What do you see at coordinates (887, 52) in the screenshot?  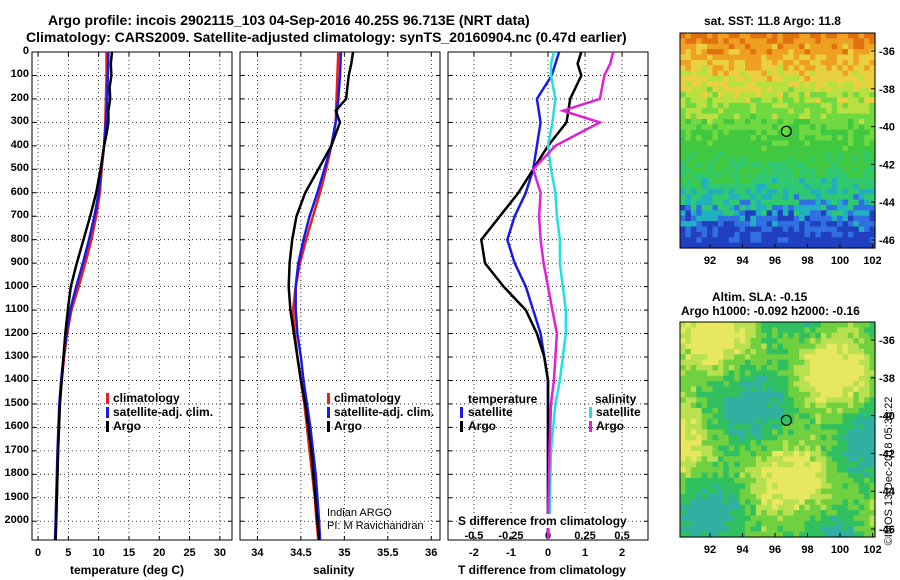 I see `map-y-label: -36` at bounding box center [887, 52].